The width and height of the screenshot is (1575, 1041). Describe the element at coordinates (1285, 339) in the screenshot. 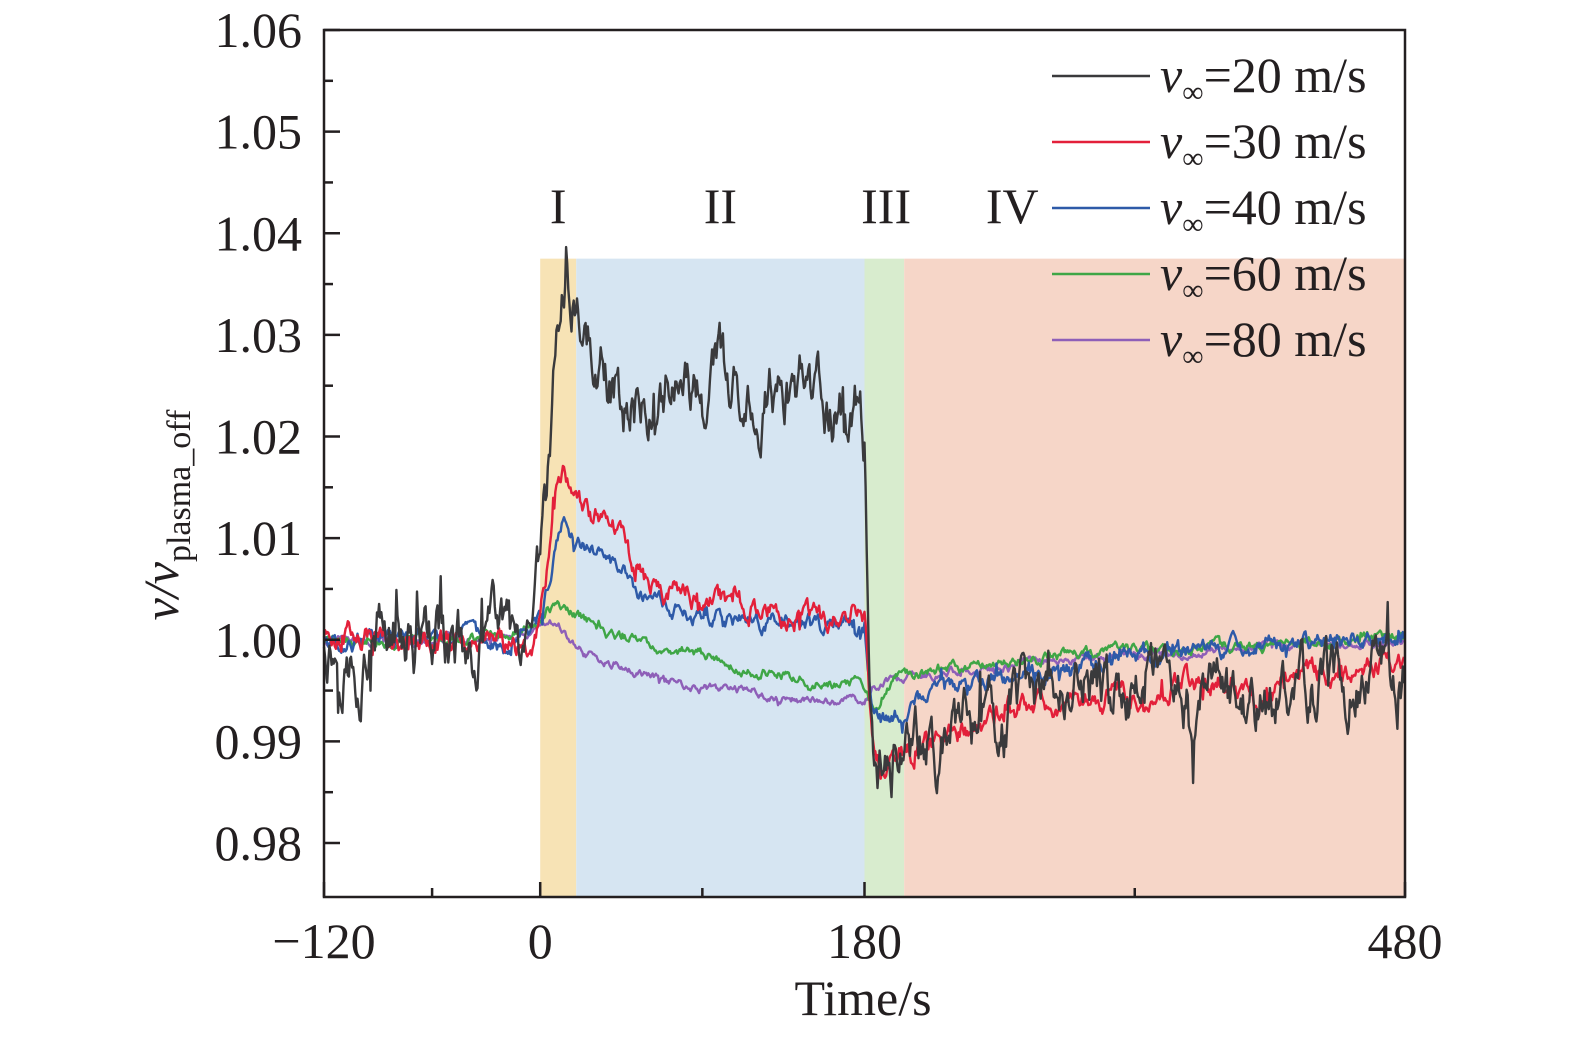

I see `legend-value: =80 m/s` at that location.